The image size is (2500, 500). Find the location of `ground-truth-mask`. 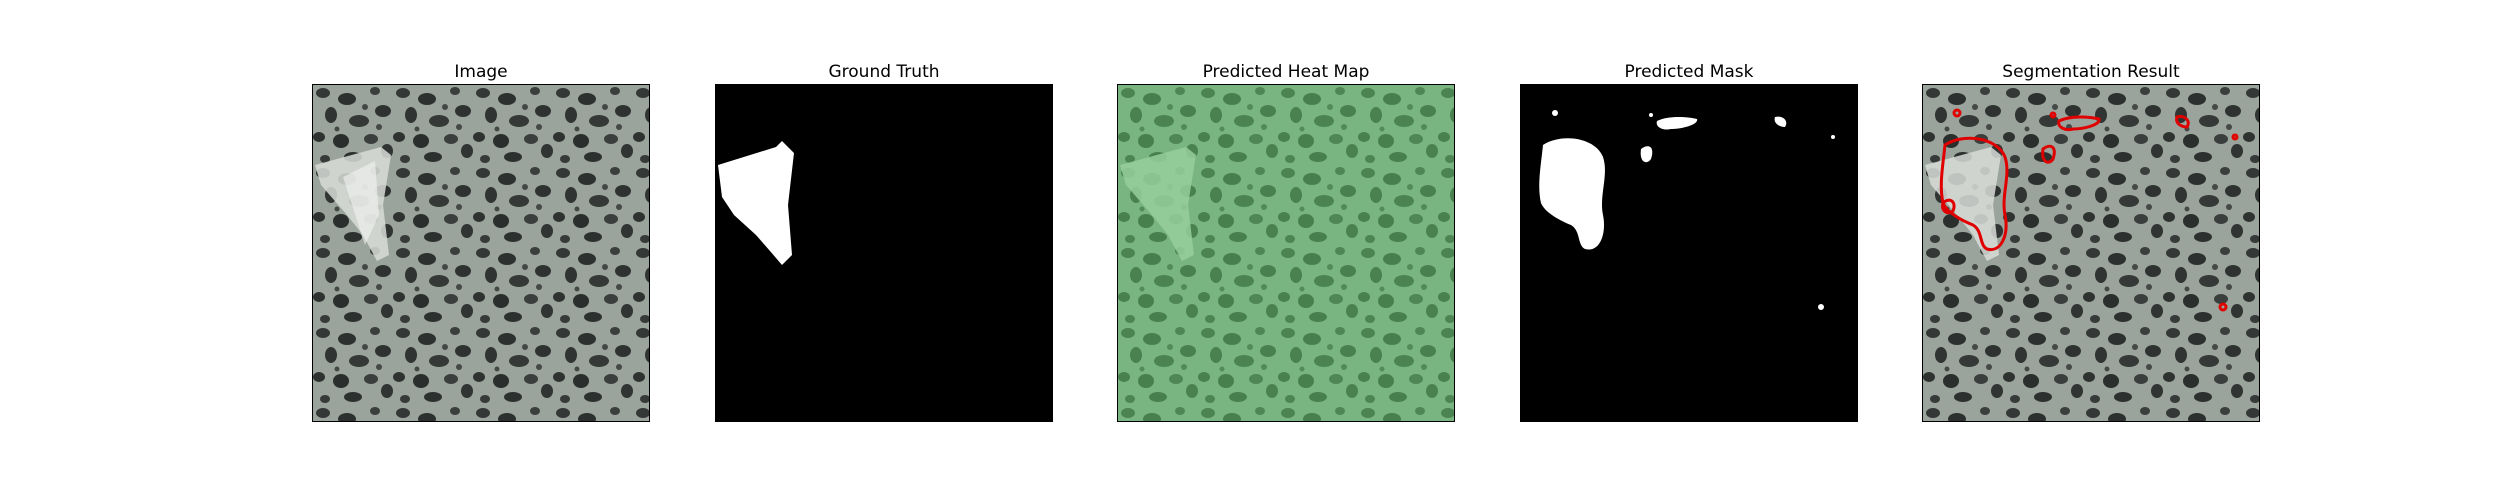

ground-truth-mask is located at coordinates (884, 253).